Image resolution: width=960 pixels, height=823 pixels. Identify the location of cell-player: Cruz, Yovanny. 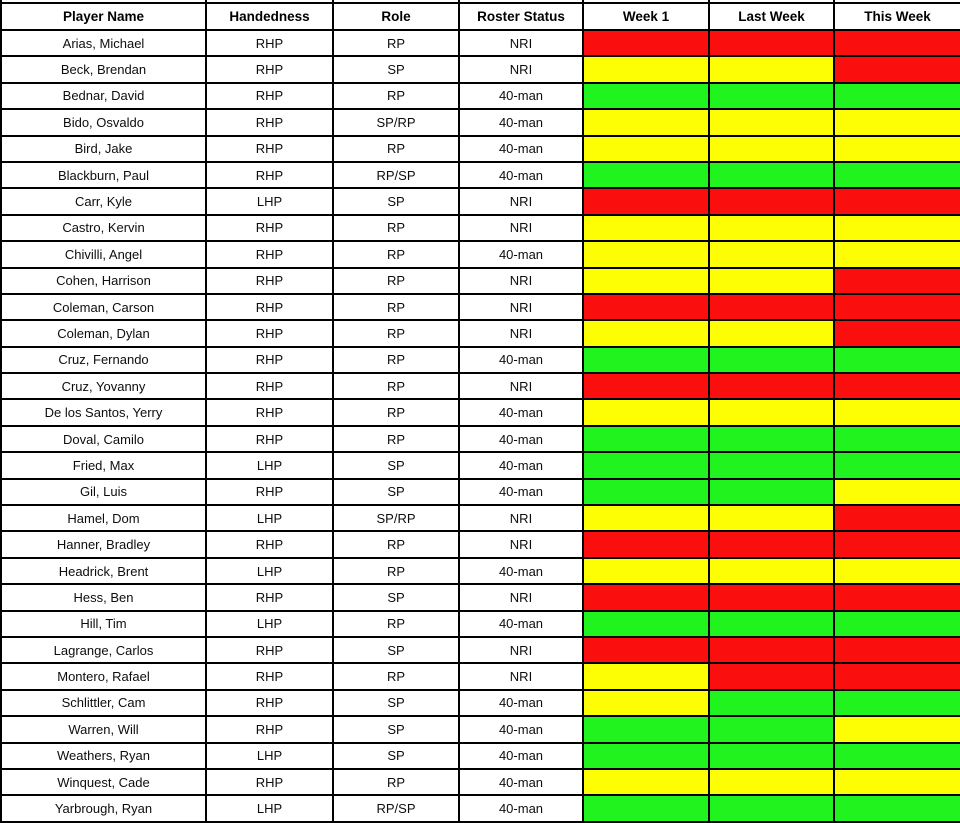
(103, 386).